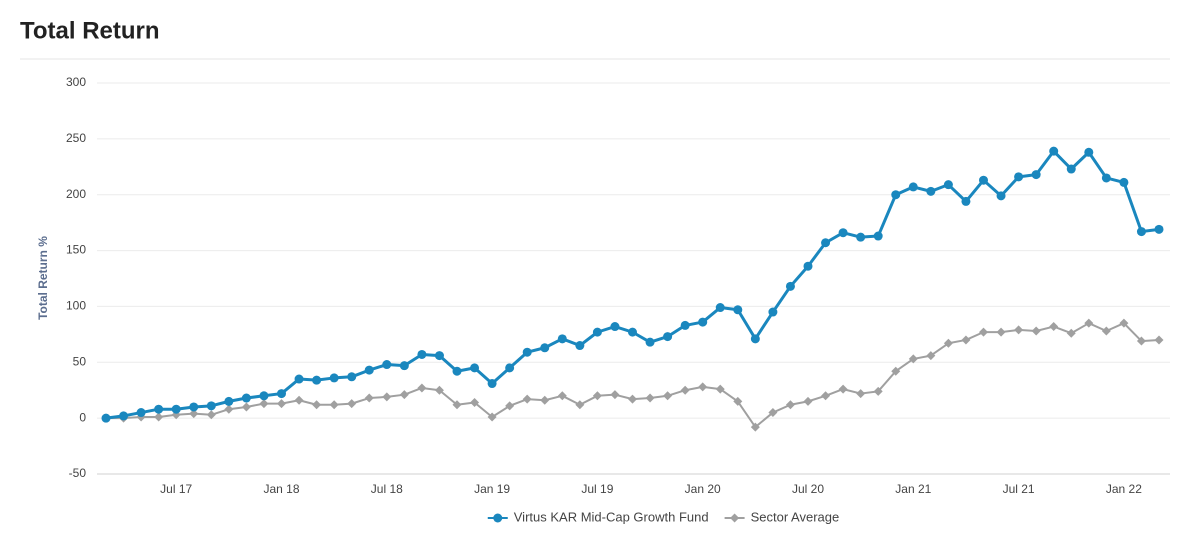 The height and width of the screenshot is (540, 1191). Describe the element at coordinates (1124, 489) in the screenshot. I see `x-tick-label: Jan 22` at that location.